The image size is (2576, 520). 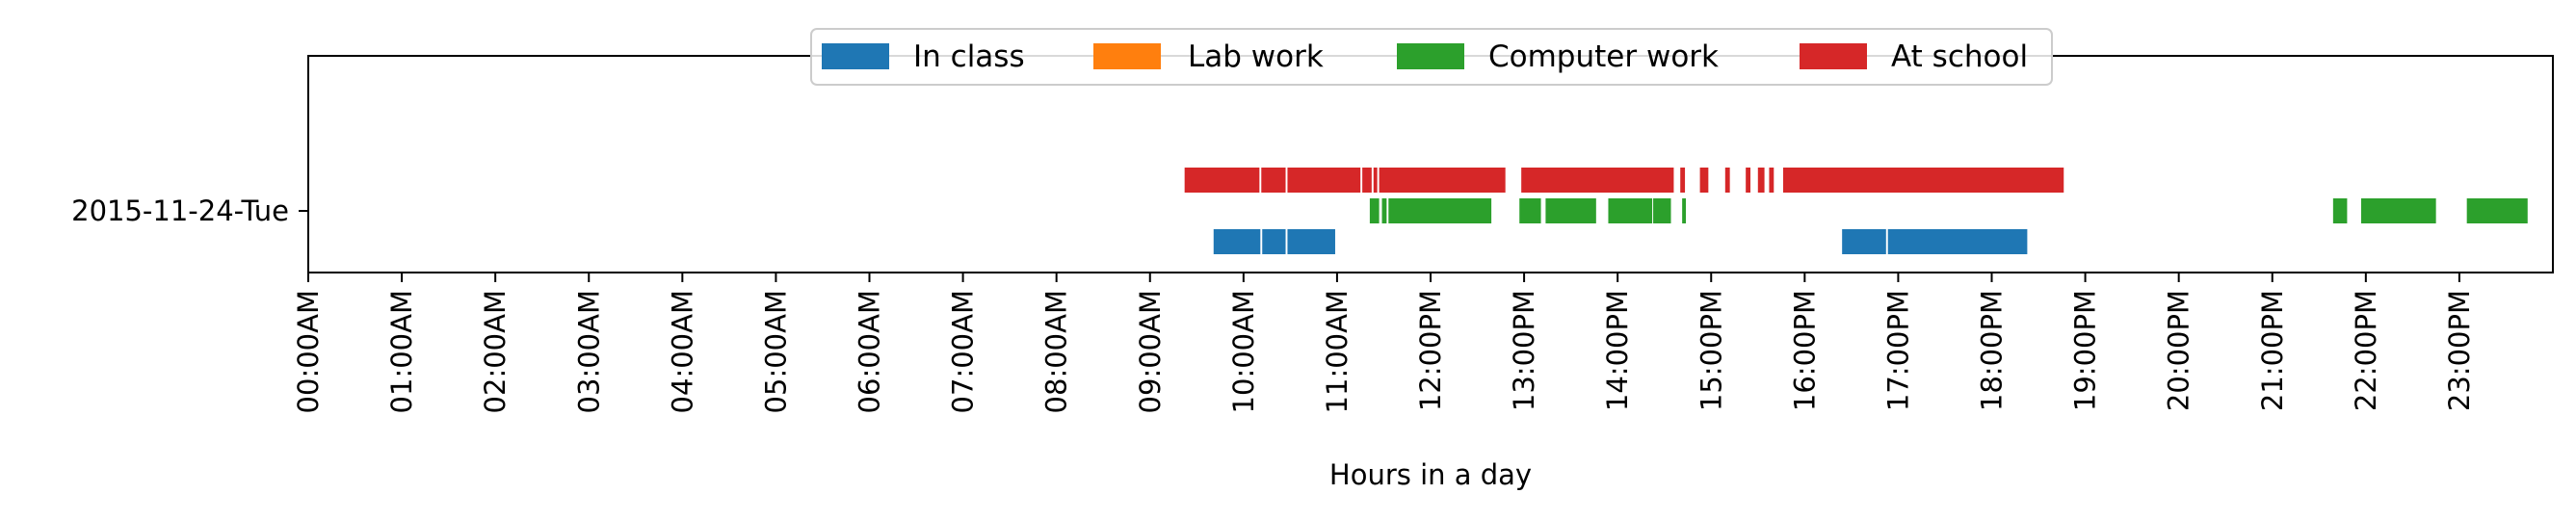 I want to click on x-axis-label: Hours in a day, so click(x=1430, y=474).